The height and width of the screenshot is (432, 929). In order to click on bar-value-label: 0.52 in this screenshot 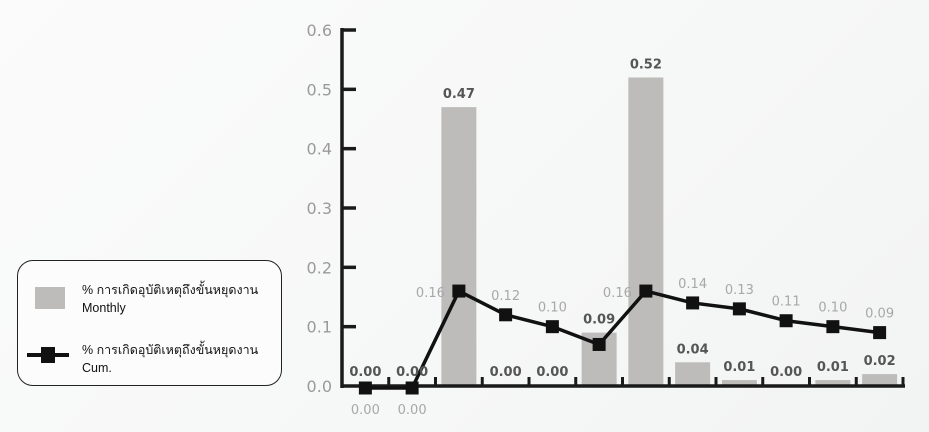, I will do `click(646, 64)`.